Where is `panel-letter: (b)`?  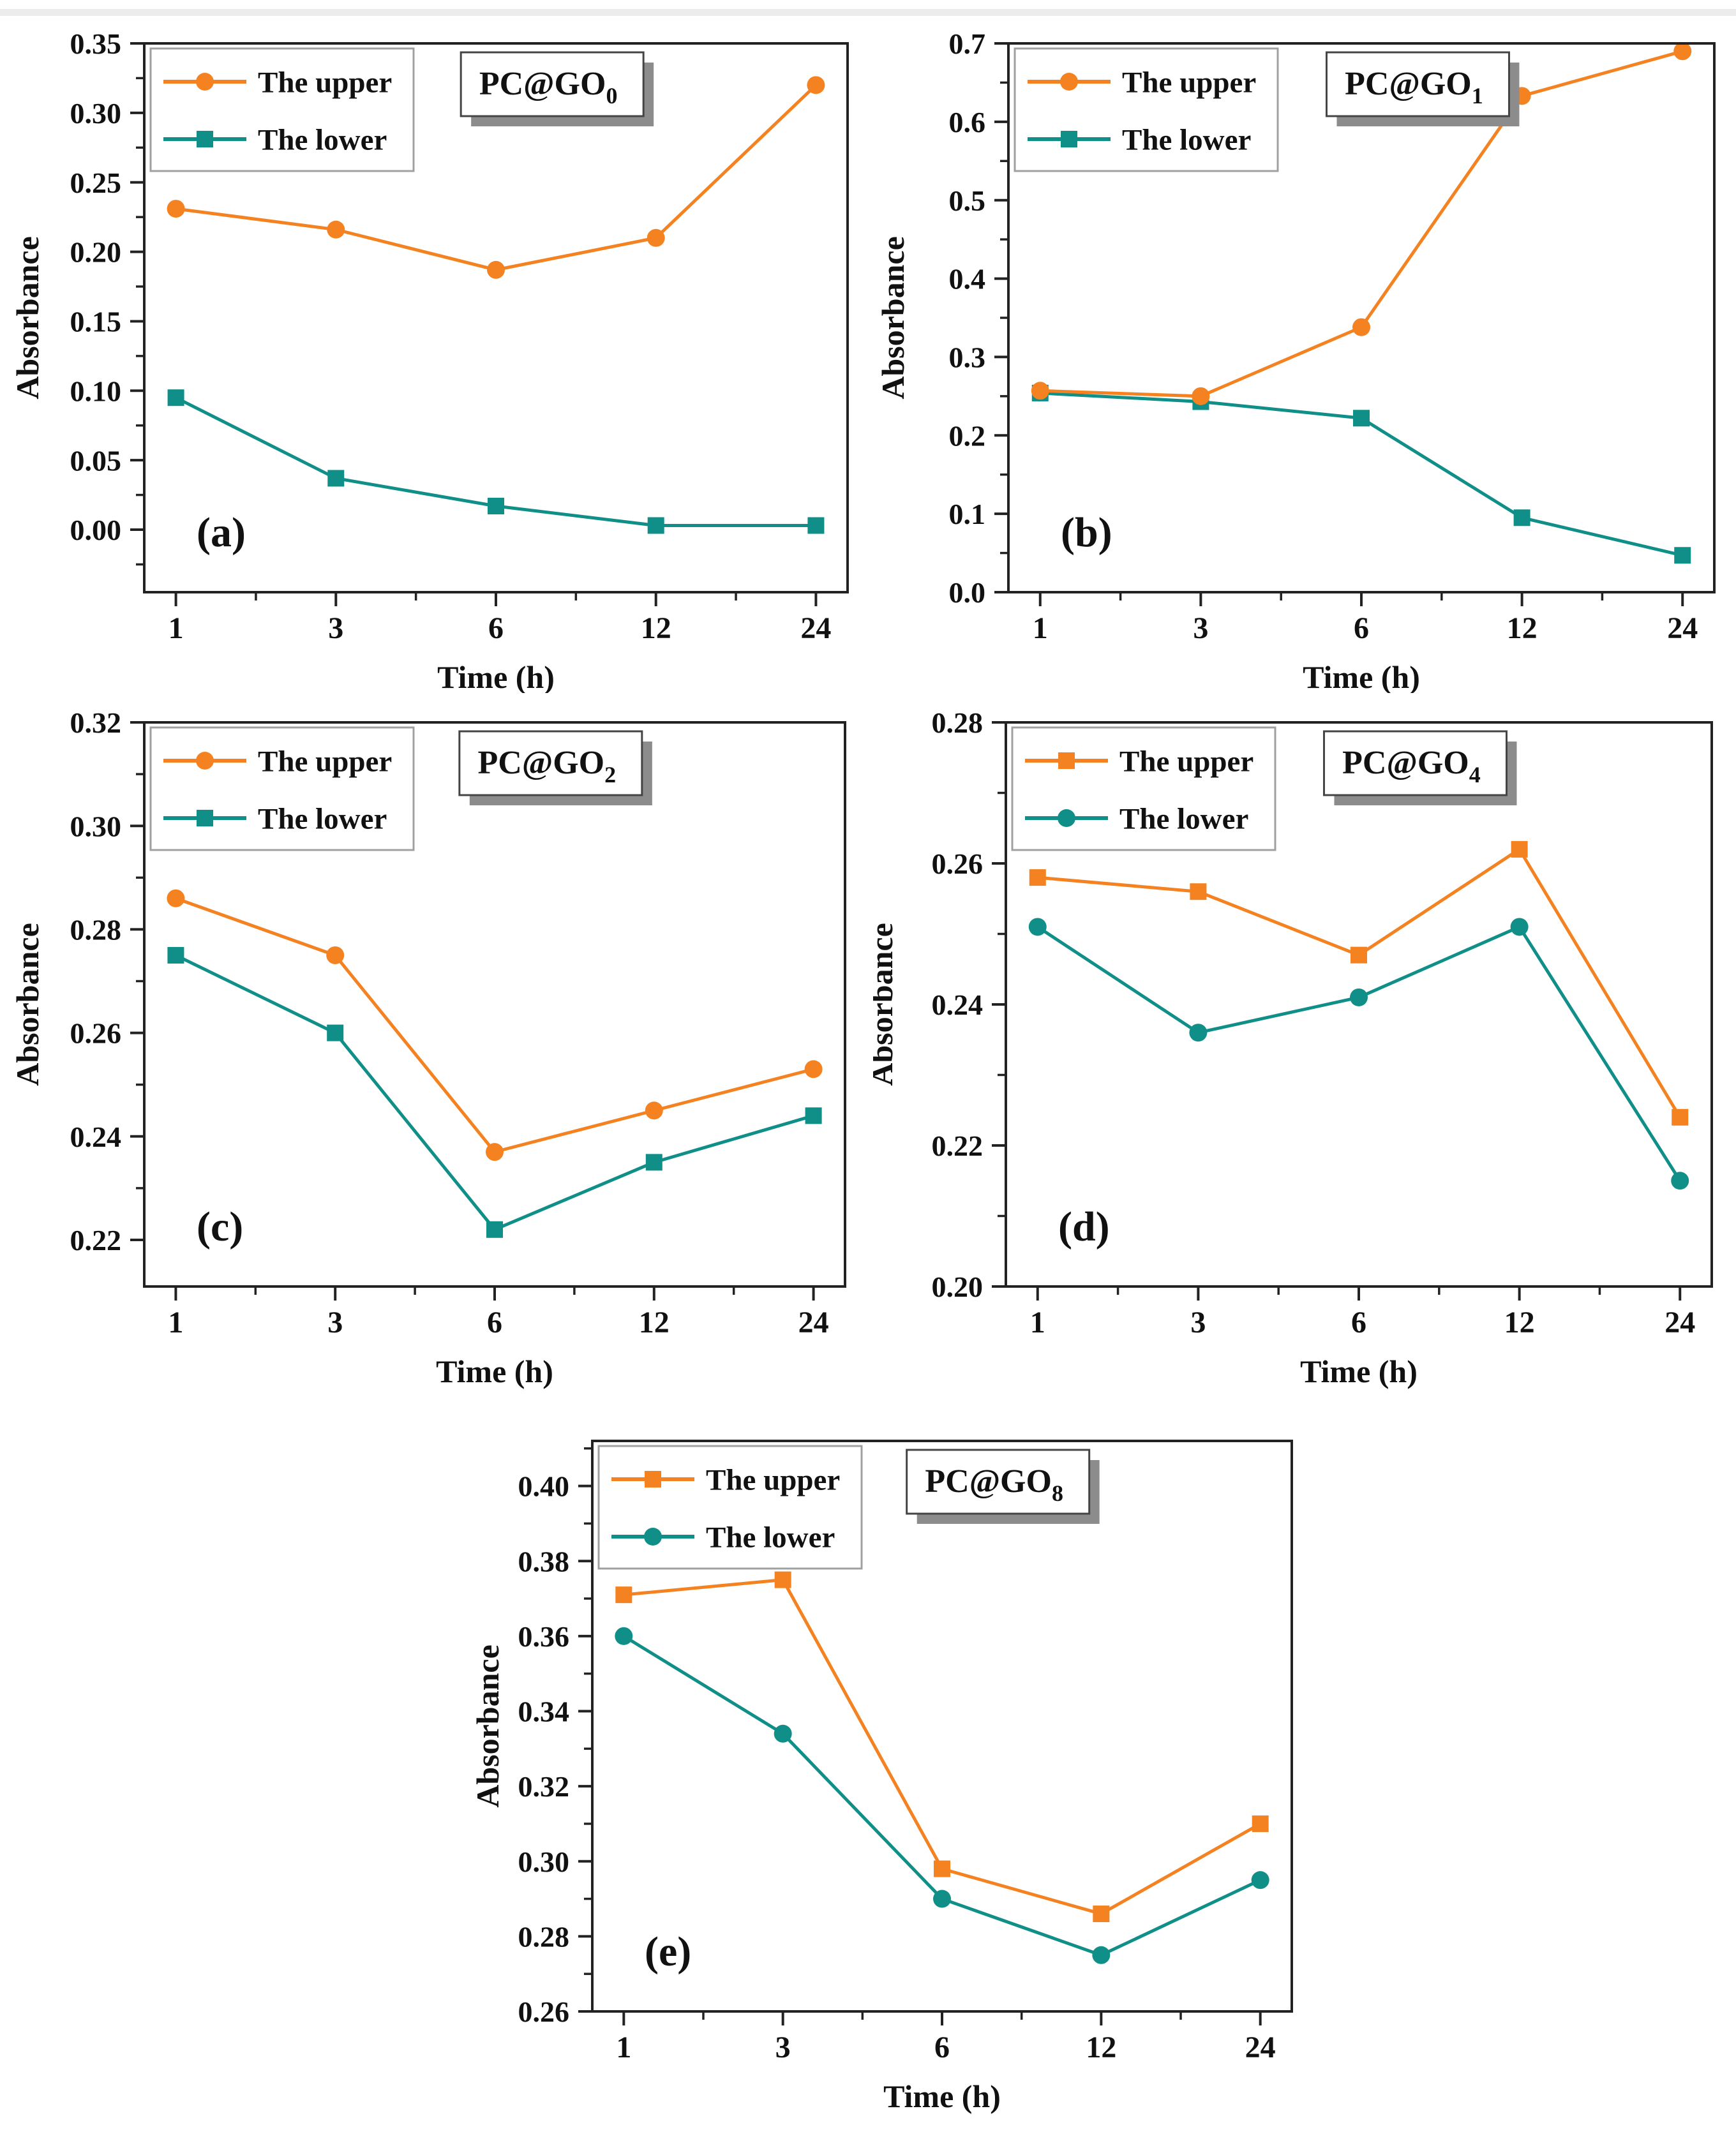
panel-letter: (b) is located at coordinates (1086, 532).